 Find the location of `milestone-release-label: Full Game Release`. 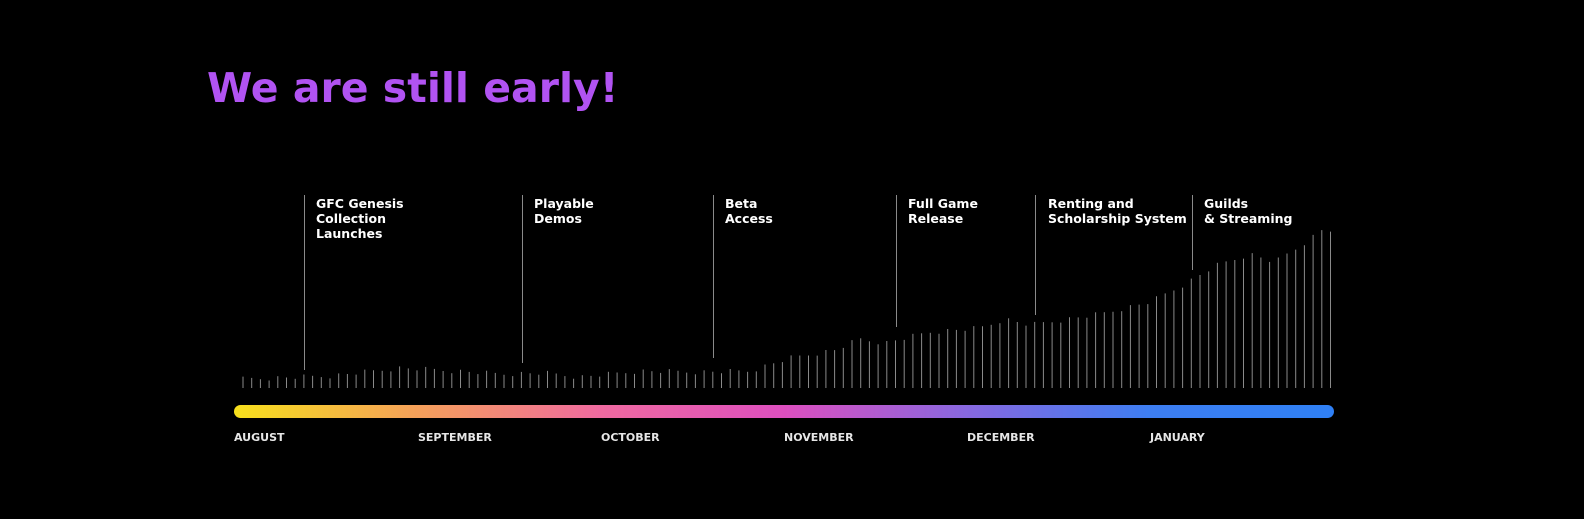

milestone-release-label: Full Game Release is located at coordinates (943, 211).